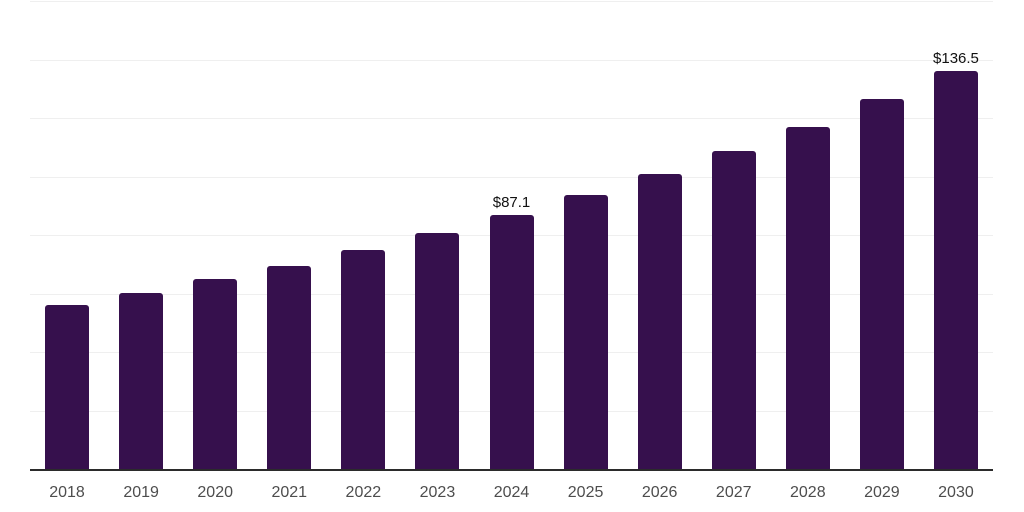 The width and height of the screenshot is (1024, 512). Describe the element at coordinates (659, 492) in the screenshot. I see `x-axis-label-2026: 2026` at that location.